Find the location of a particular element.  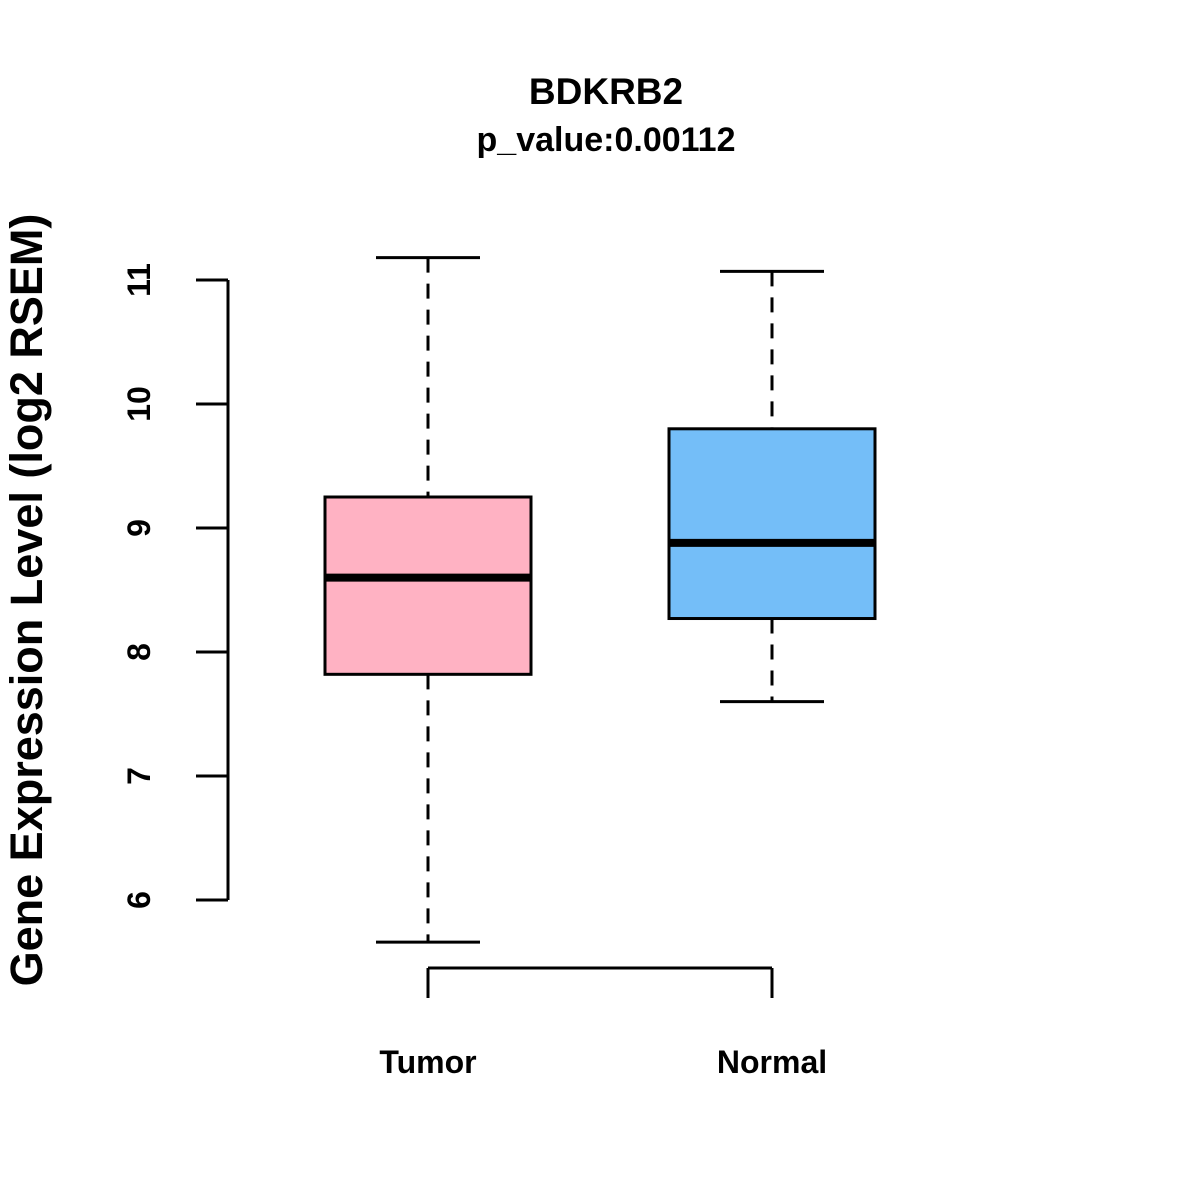

y-axis-tick-label: 11 is located at coordinates (139, 280).